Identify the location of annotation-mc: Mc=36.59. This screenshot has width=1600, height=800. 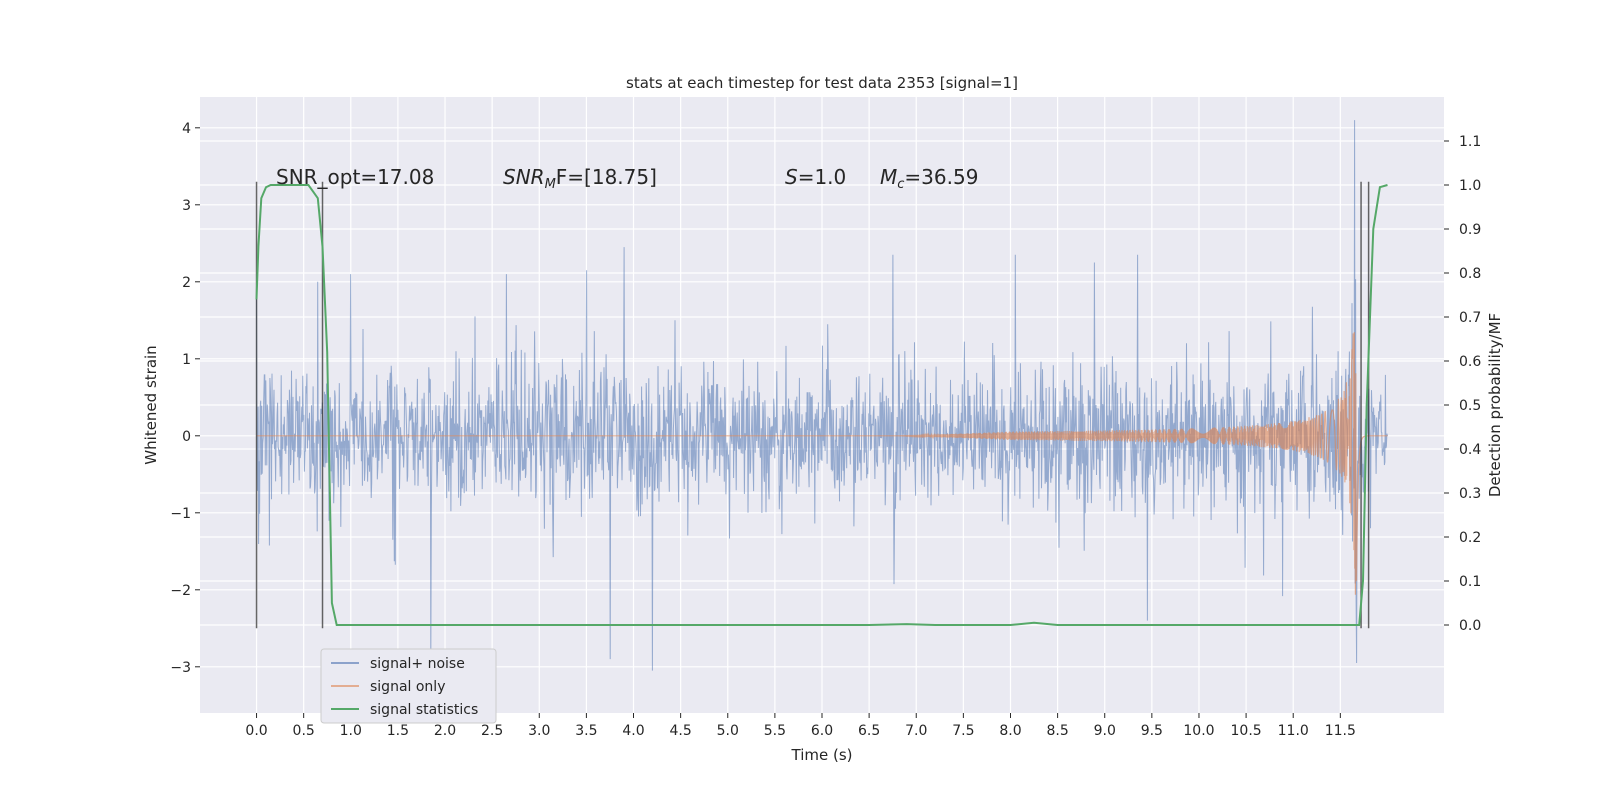
(929, 178).